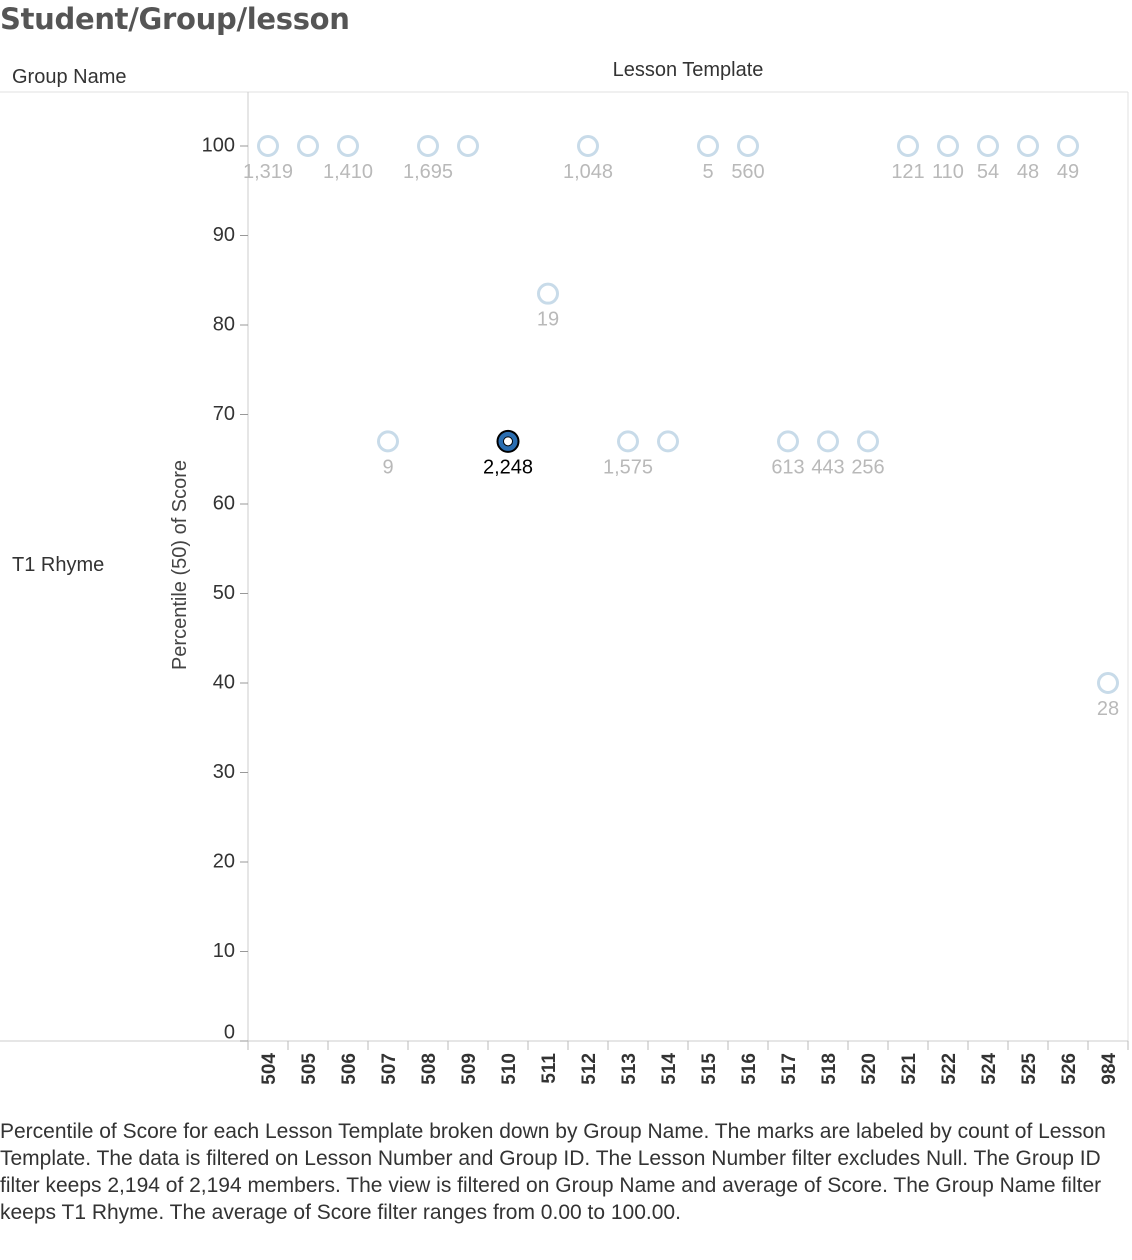 This screenshot has height=1260, width=1132. Describe the element at coordinates (229, 1032) in the screenshot. I see `y-tick-label: 0` at that location.